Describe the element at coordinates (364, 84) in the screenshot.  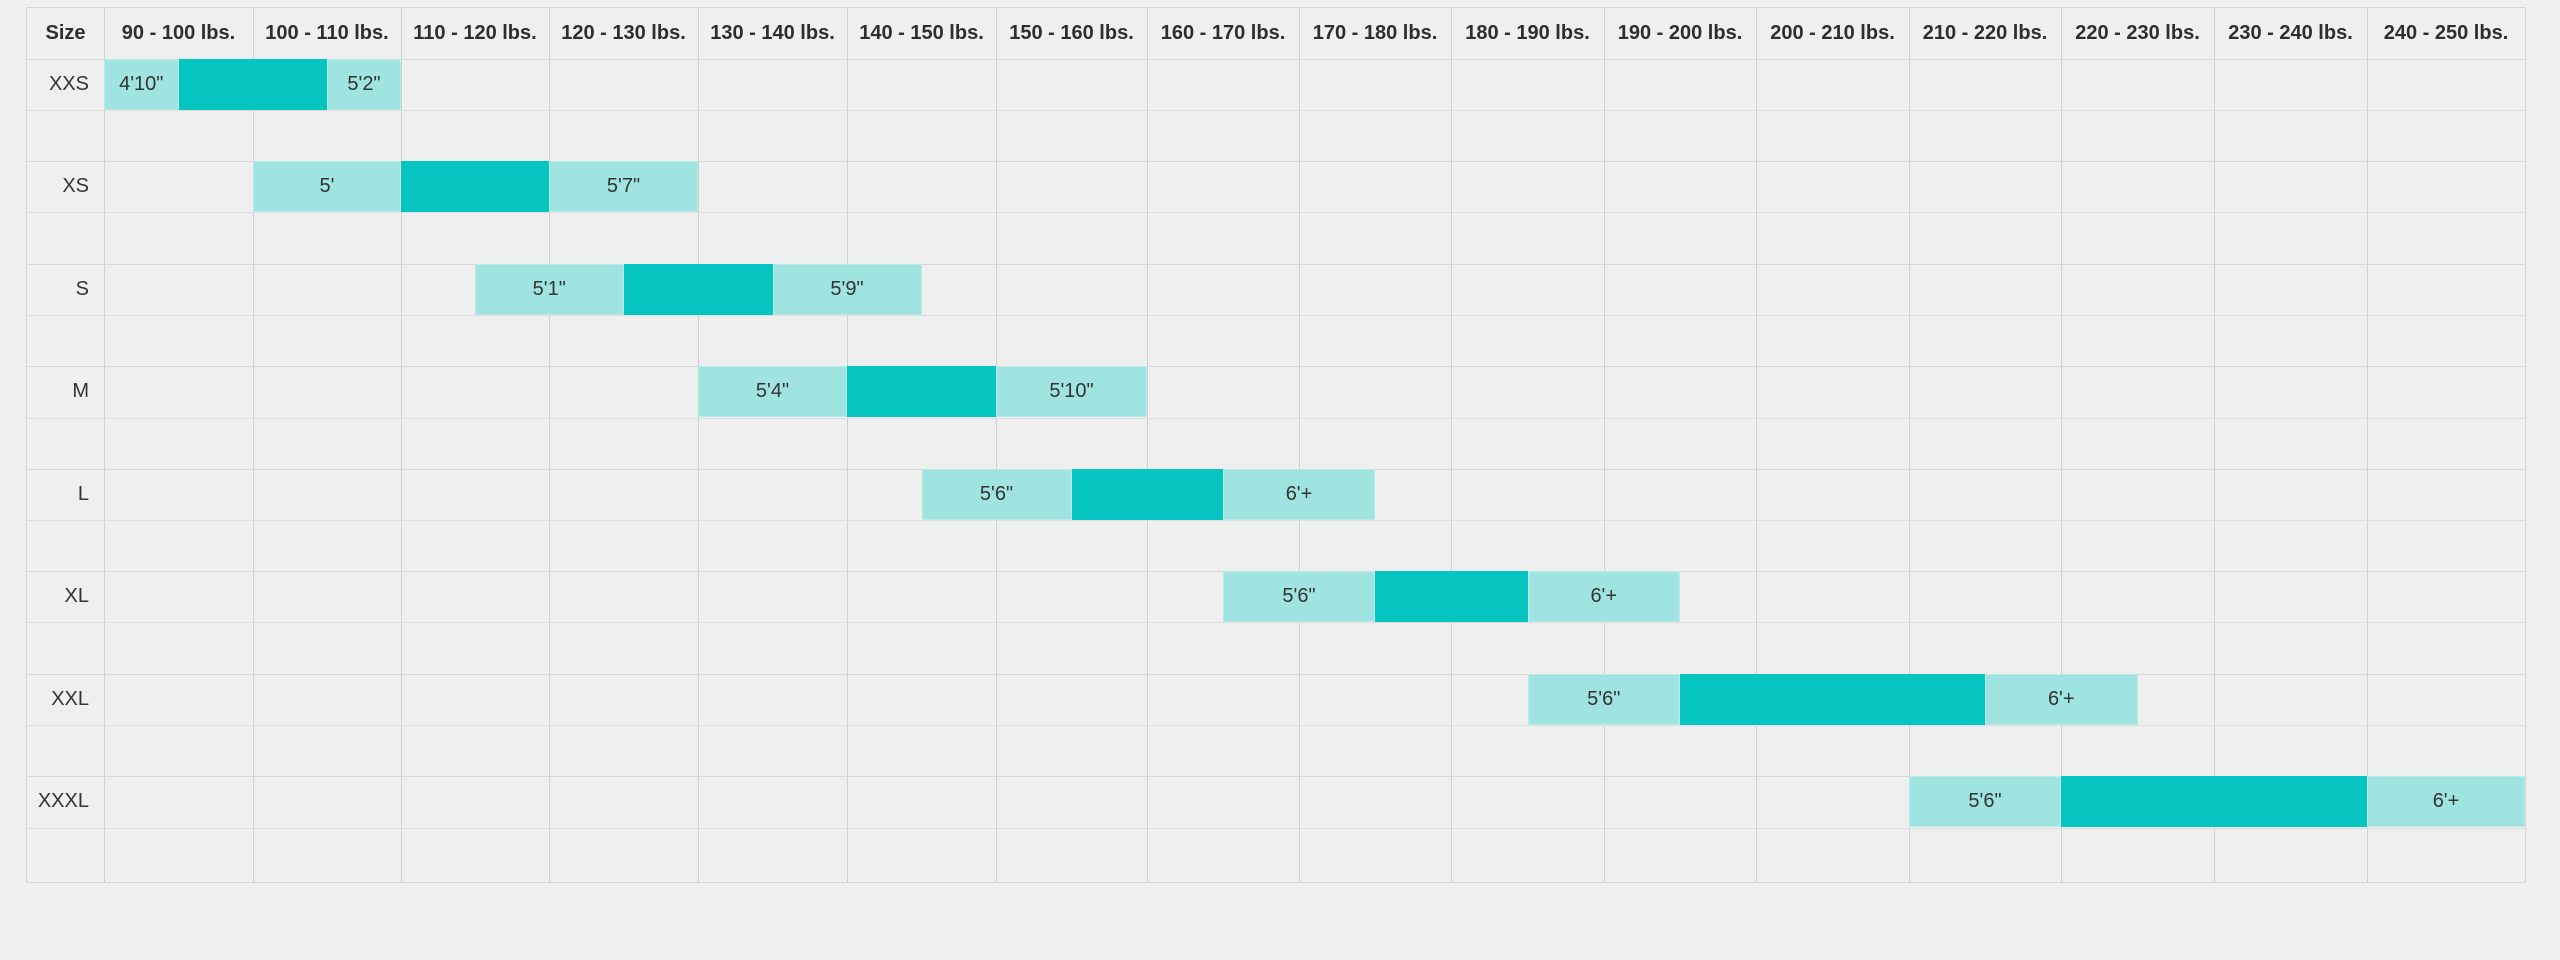
I see `max-height-cell: 5'2"` at that location.